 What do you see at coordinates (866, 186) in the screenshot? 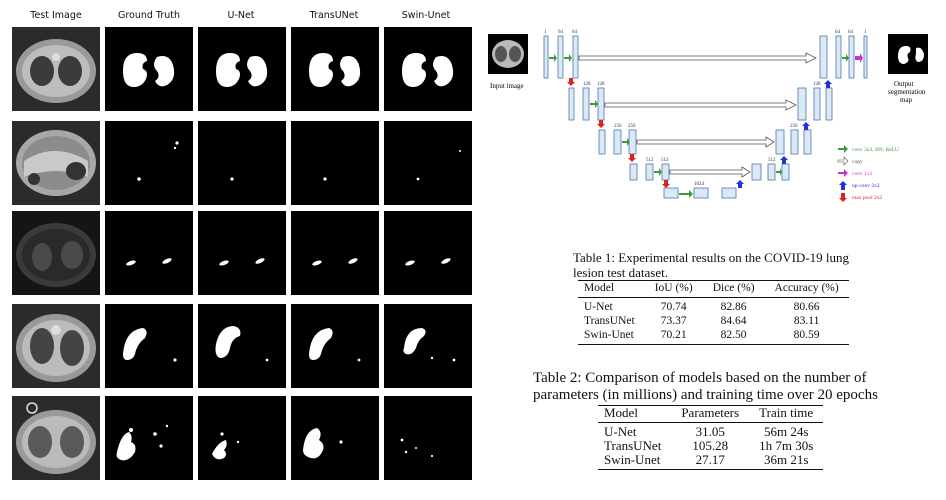
I see `legend-upconv-label: up-conv 2x2` at bounding box center [866, 186].